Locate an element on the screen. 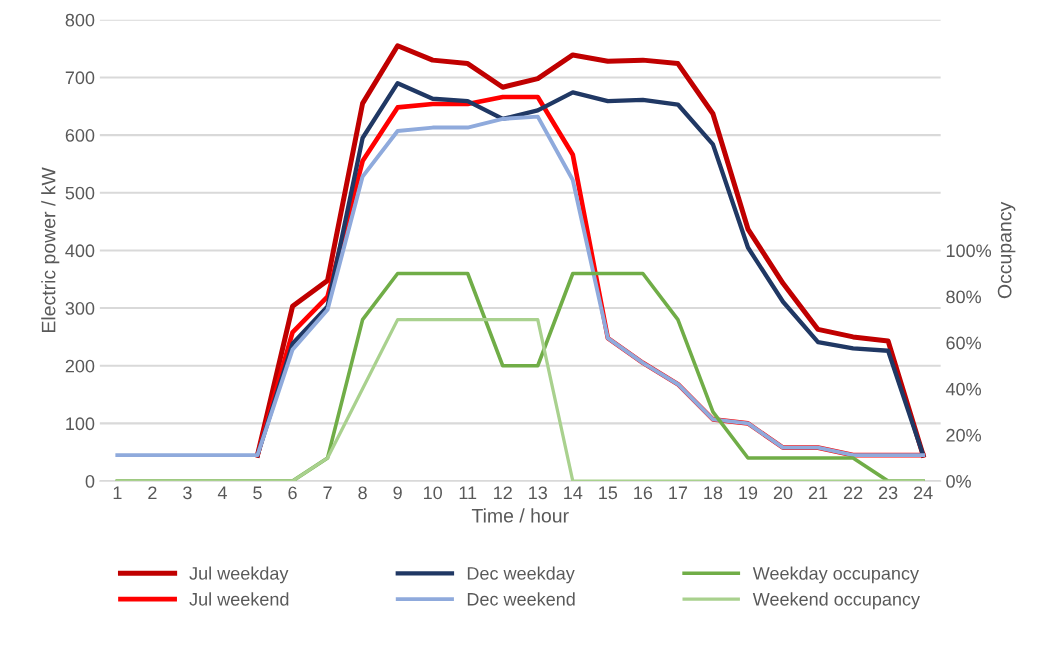 This screenshot has width=1051, height=659. y2-tick-label: 100% is located at coordinates (969, 251).